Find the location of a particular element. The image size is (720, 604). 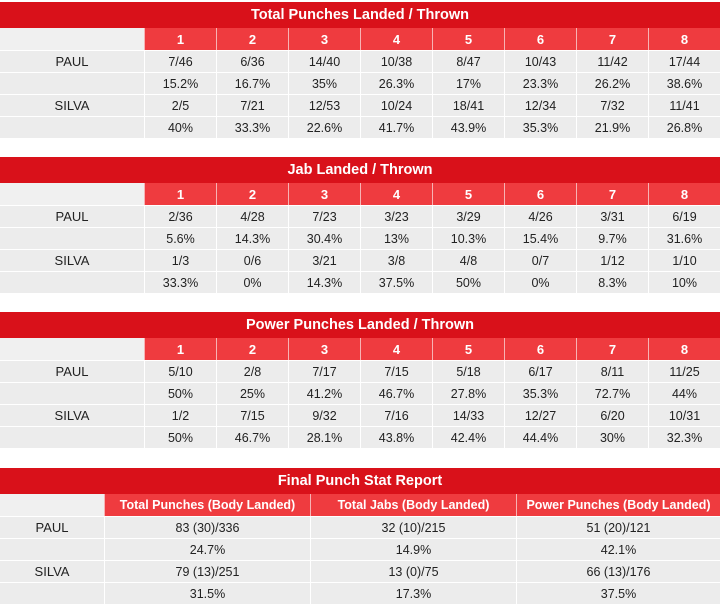

percentage-cell: 25% is located at coordinates (252, 393).